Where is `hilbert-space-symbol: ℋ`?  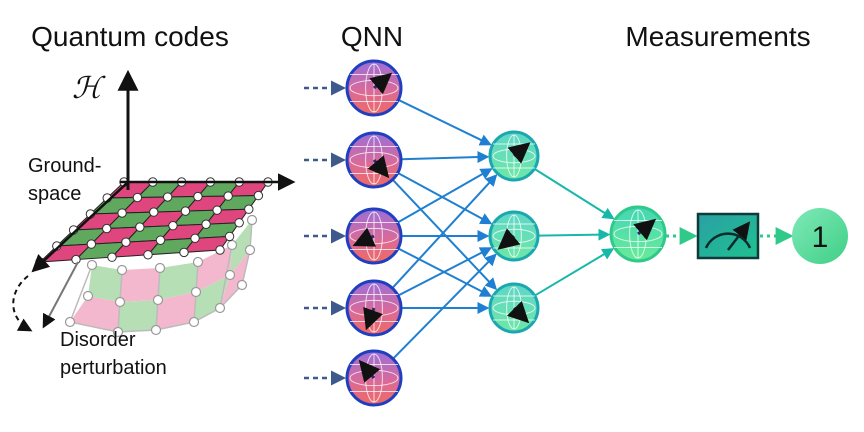 hilbert-space-symbol: ℋ is located at coordinates (89, 88).